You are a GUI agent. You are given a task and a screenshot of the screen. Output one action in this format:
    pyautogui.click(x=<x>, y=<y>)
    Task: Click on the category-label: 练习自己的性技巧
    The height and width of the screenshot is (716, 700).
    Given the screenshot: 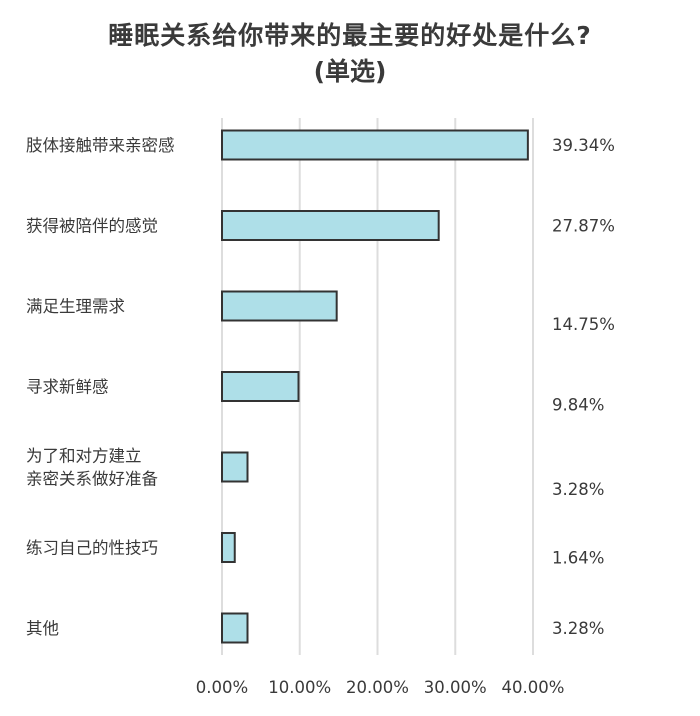 What is the action you would take?
    pyautogui.click(x=92, y=548)
    